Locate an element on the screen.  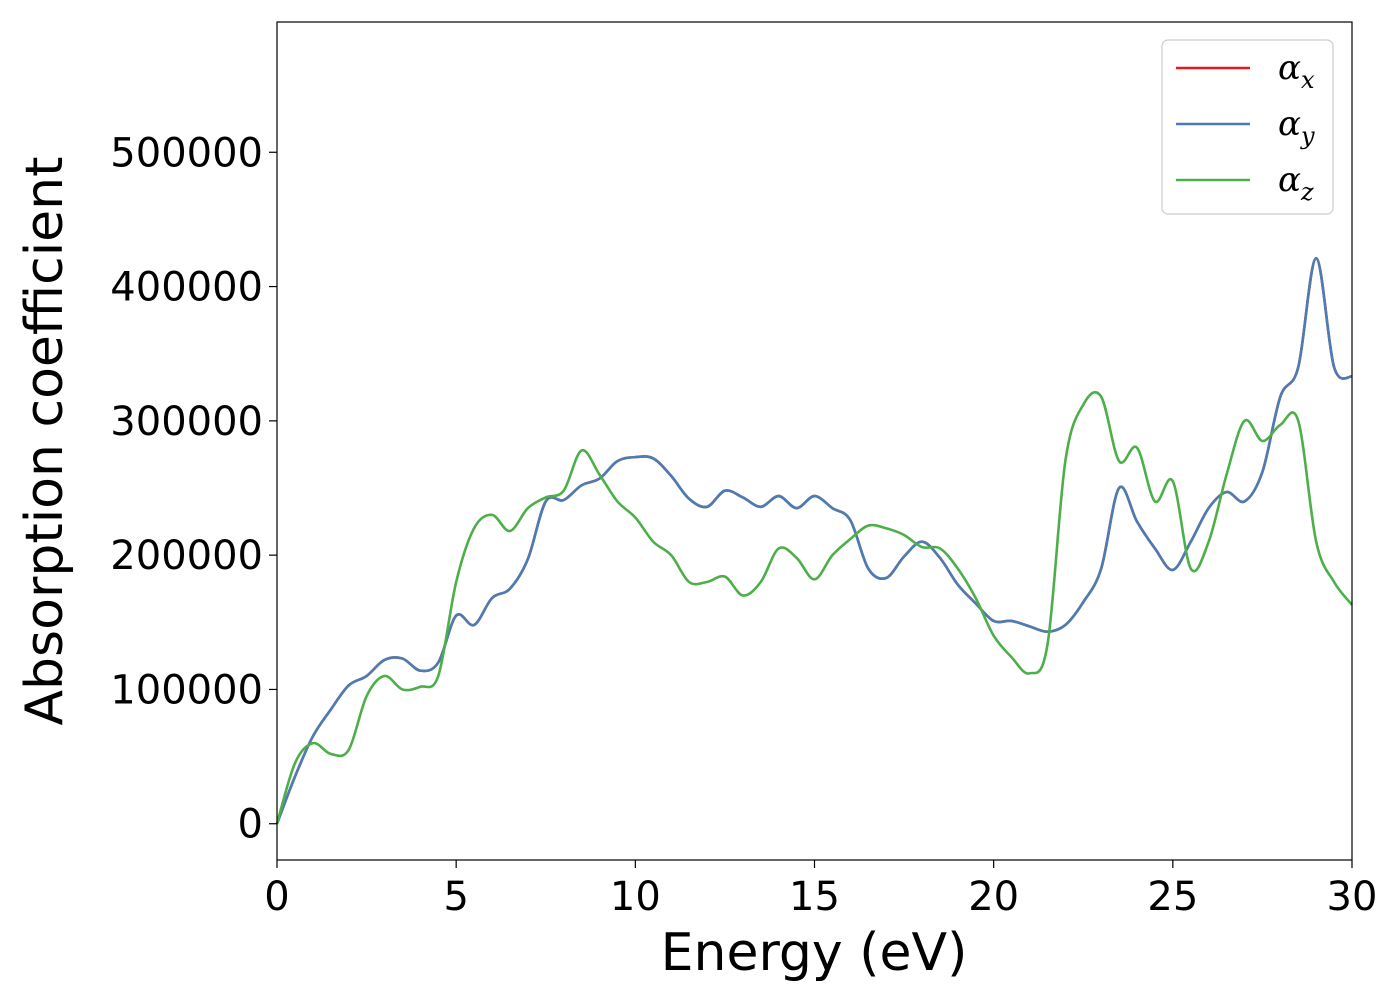
x-tick-label: 5 is located at coordinates (455, 897).